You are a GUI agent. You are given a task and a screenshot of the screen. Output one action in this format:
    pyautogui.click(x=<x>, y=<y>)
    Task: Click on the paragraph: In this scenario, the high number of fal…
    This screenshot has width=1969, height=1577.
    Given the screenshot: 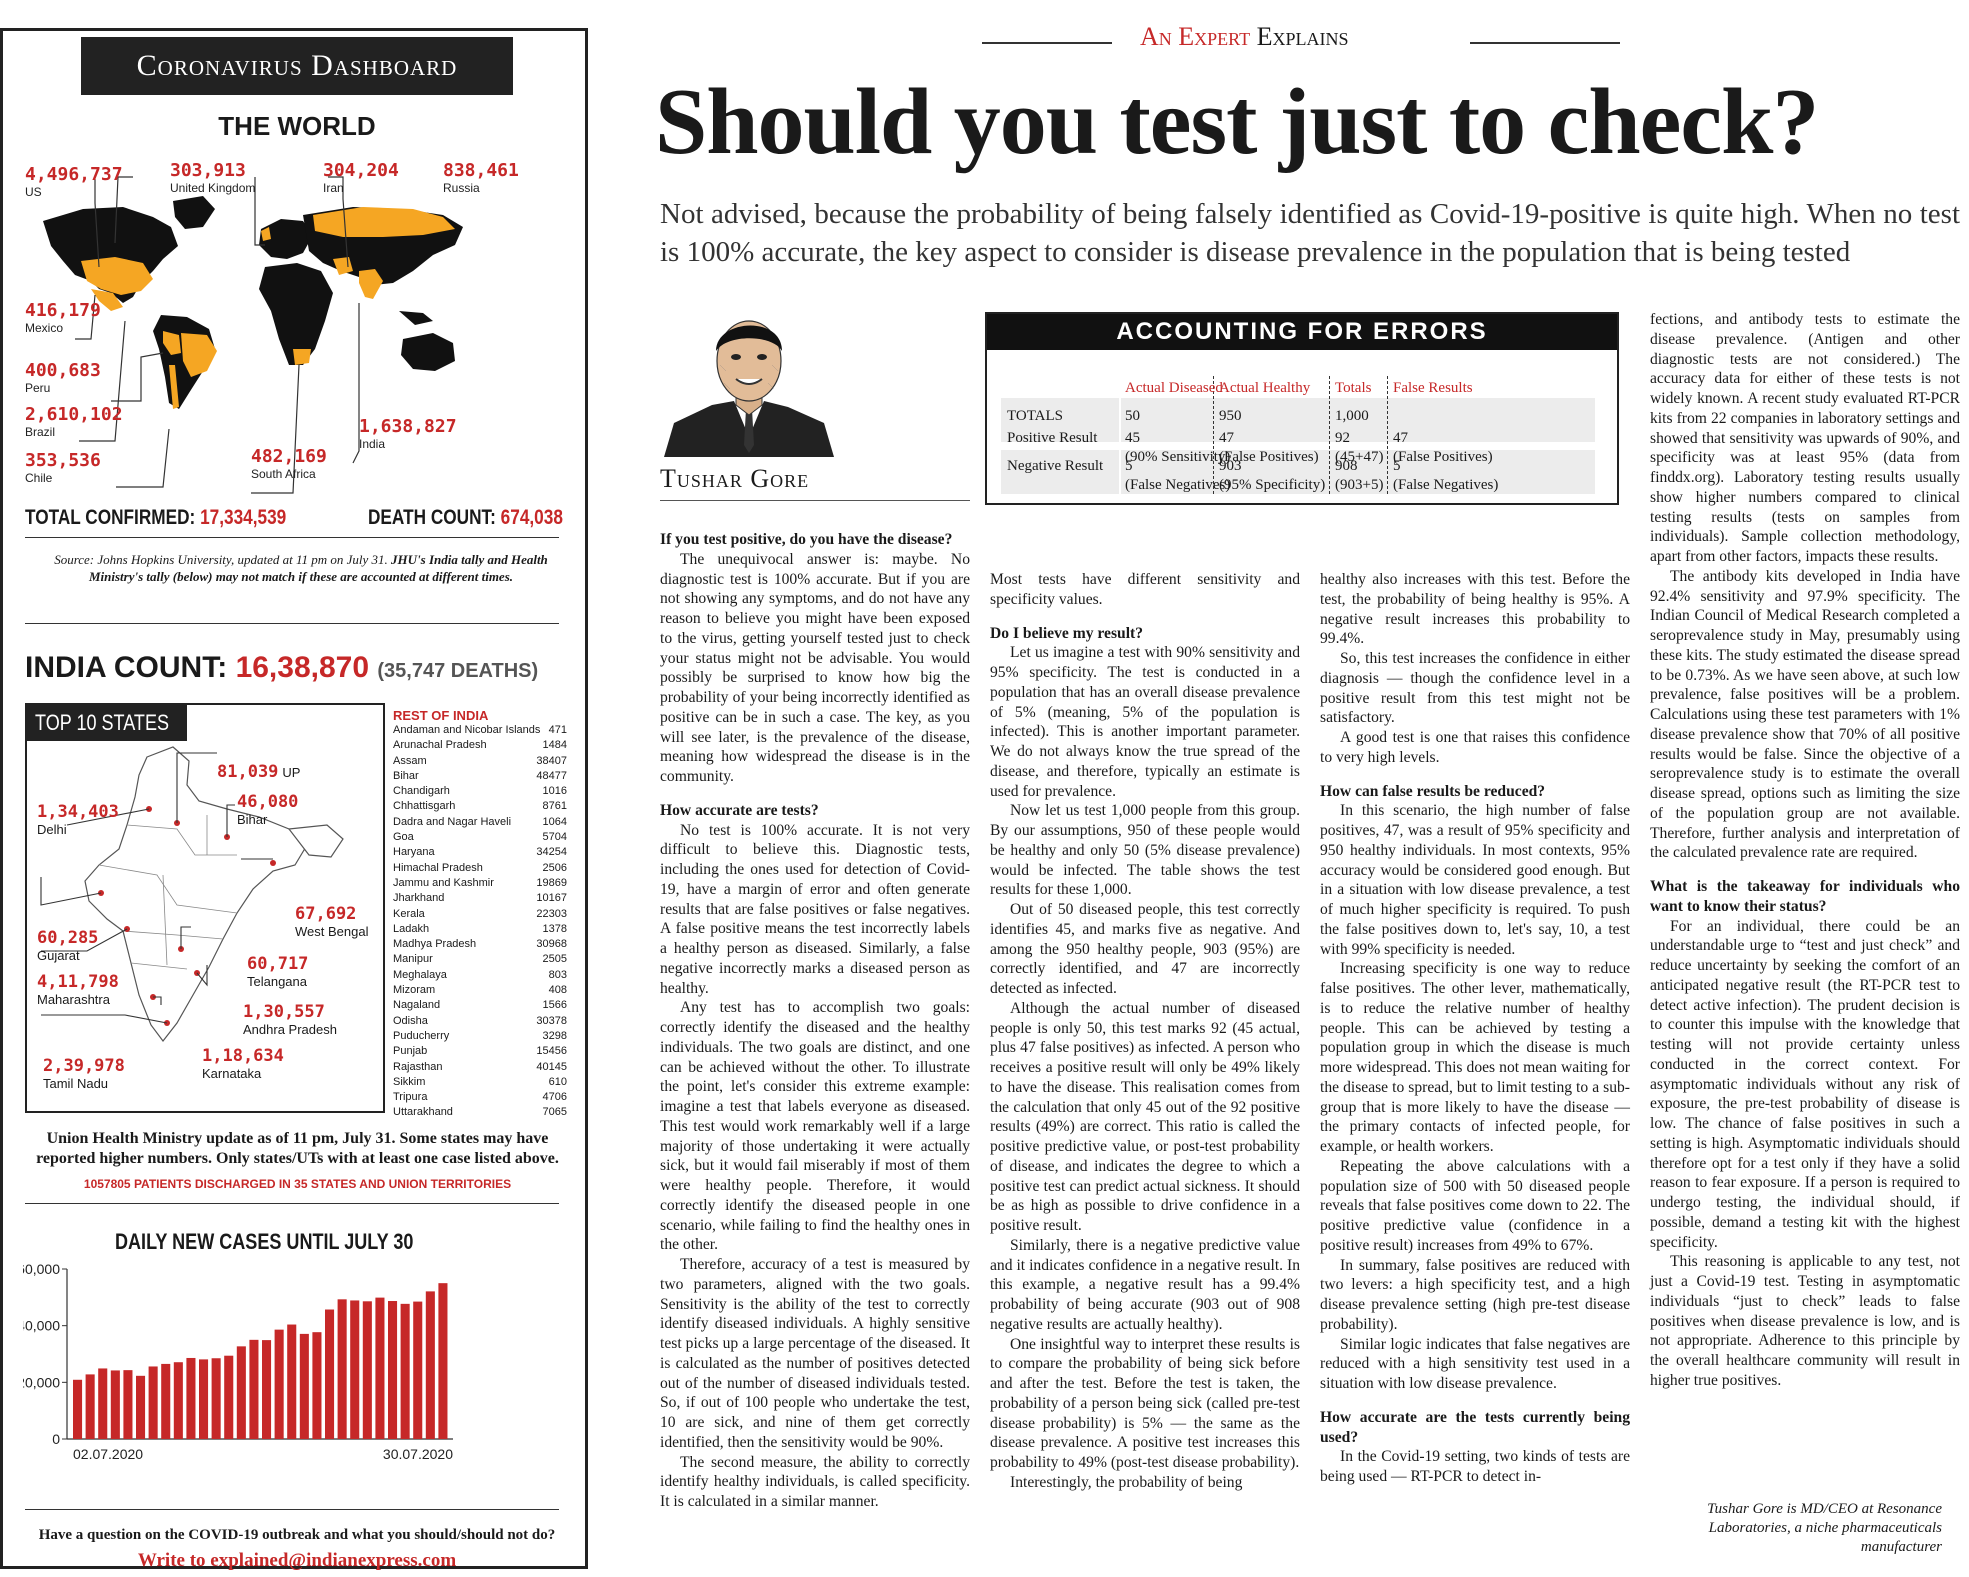 What is the action you would take?
    pyautogui.click(x=1475, y=880)
    